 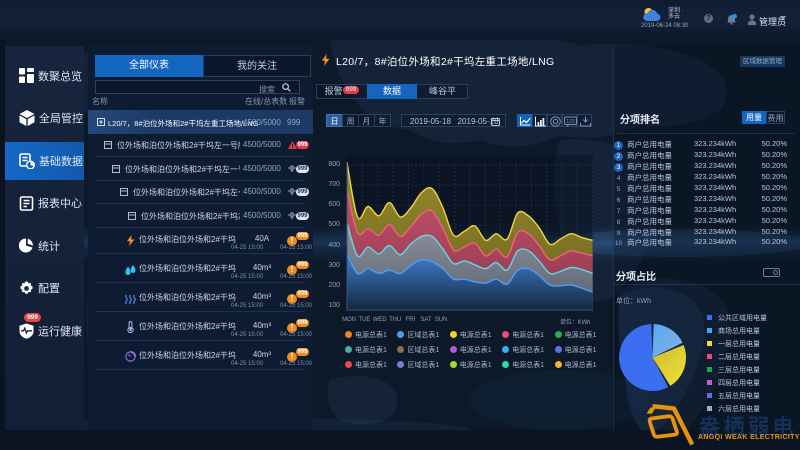 What do you see at coordinates (570, 122) in the screenshot?
I see `svg-text: 123` at bounding box center [570, 122].